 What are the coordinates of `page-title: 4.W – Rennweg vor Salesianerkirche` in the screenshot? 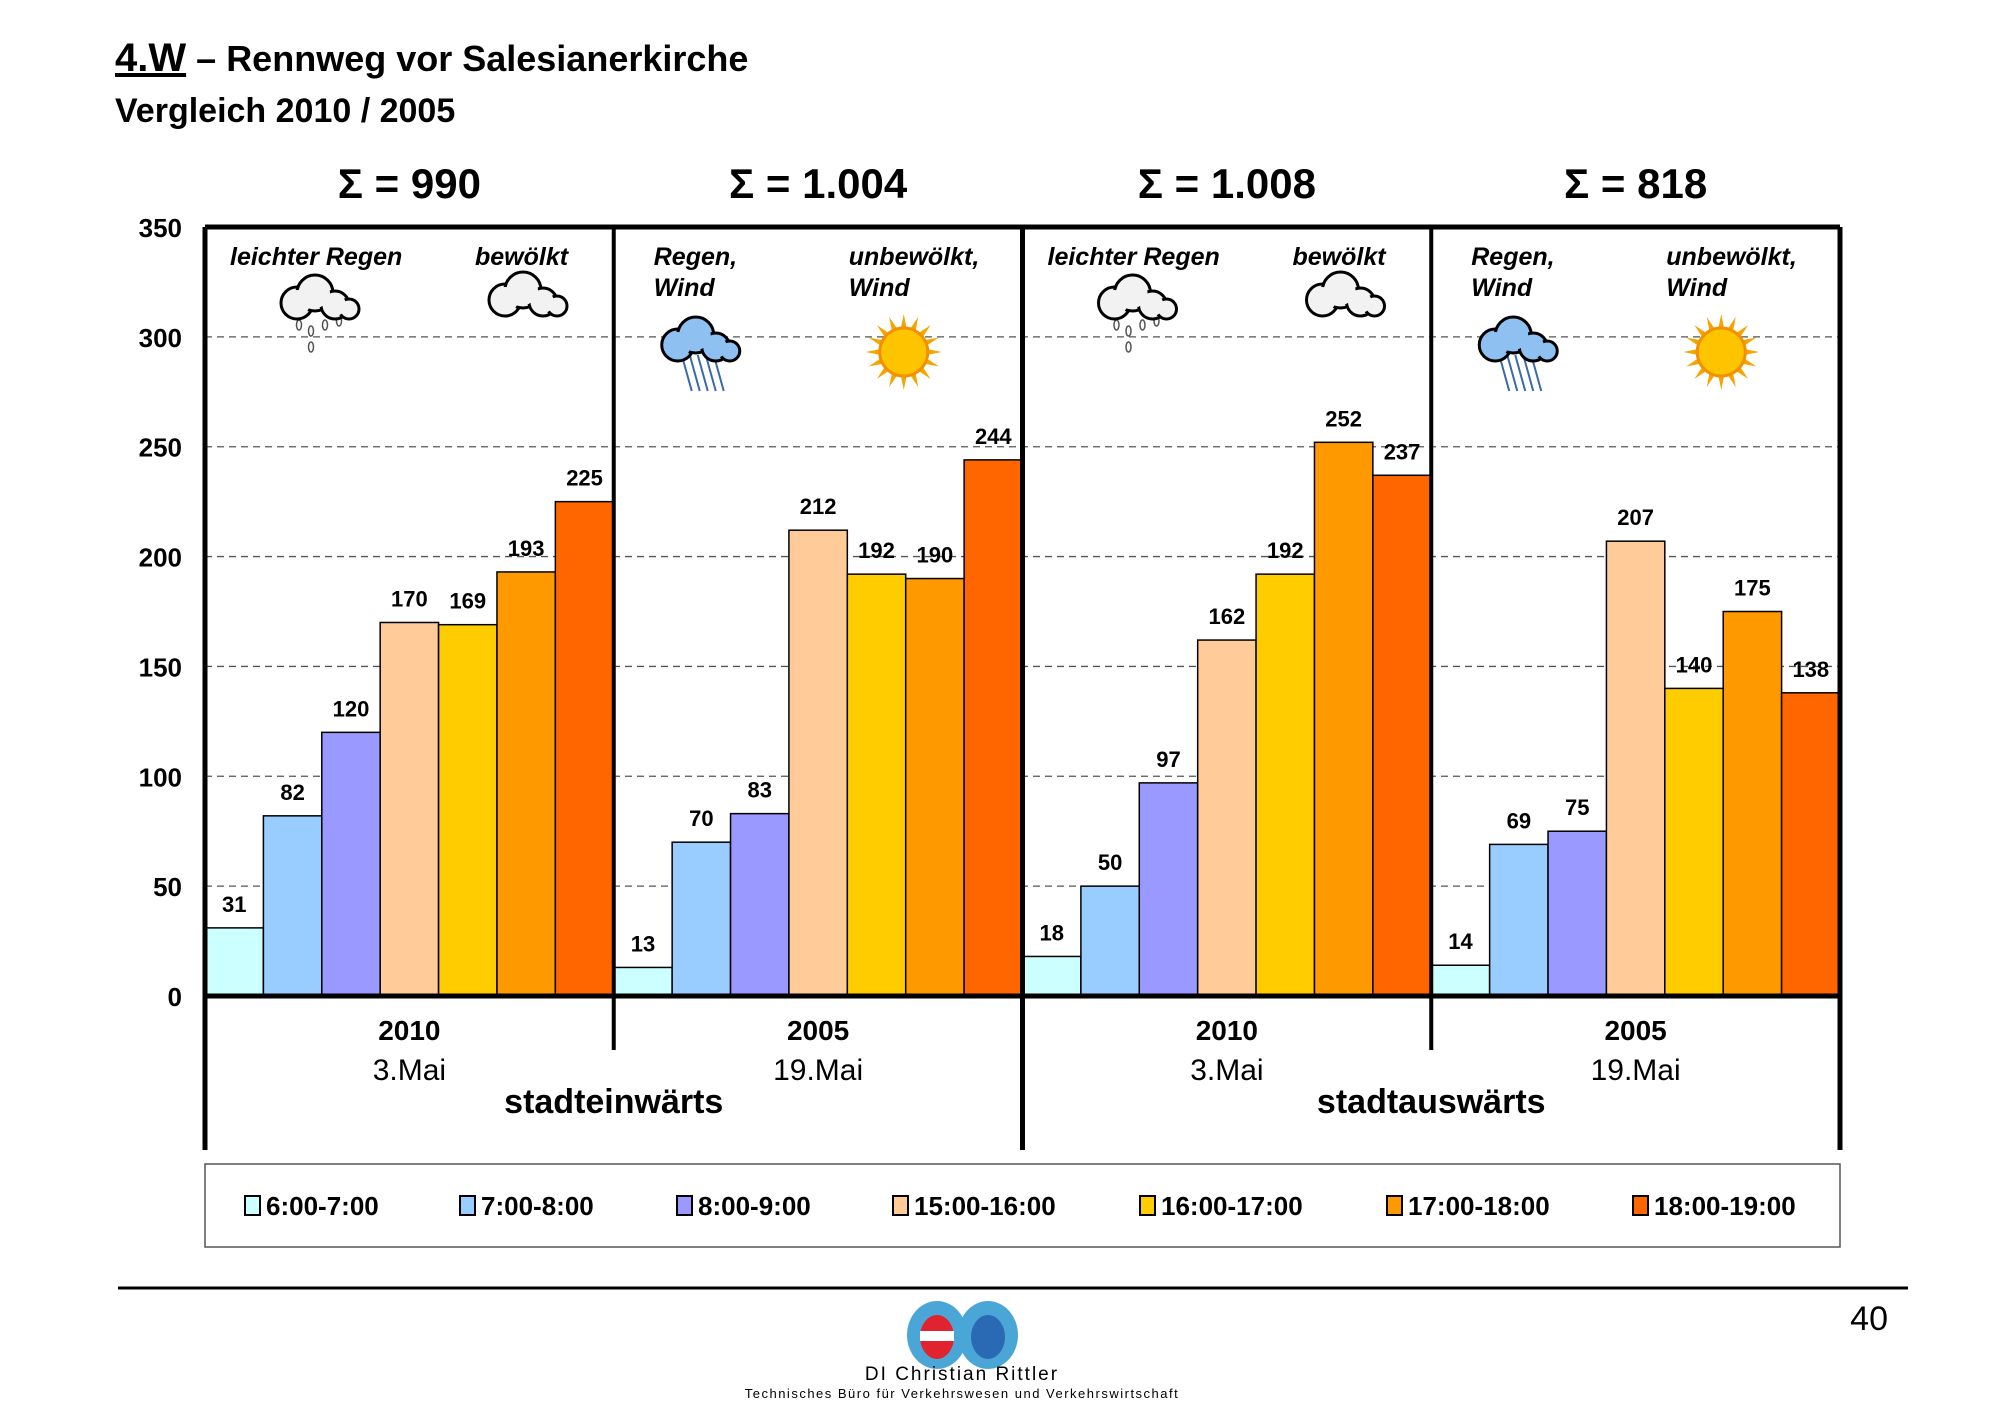 It's located at (431, 58).